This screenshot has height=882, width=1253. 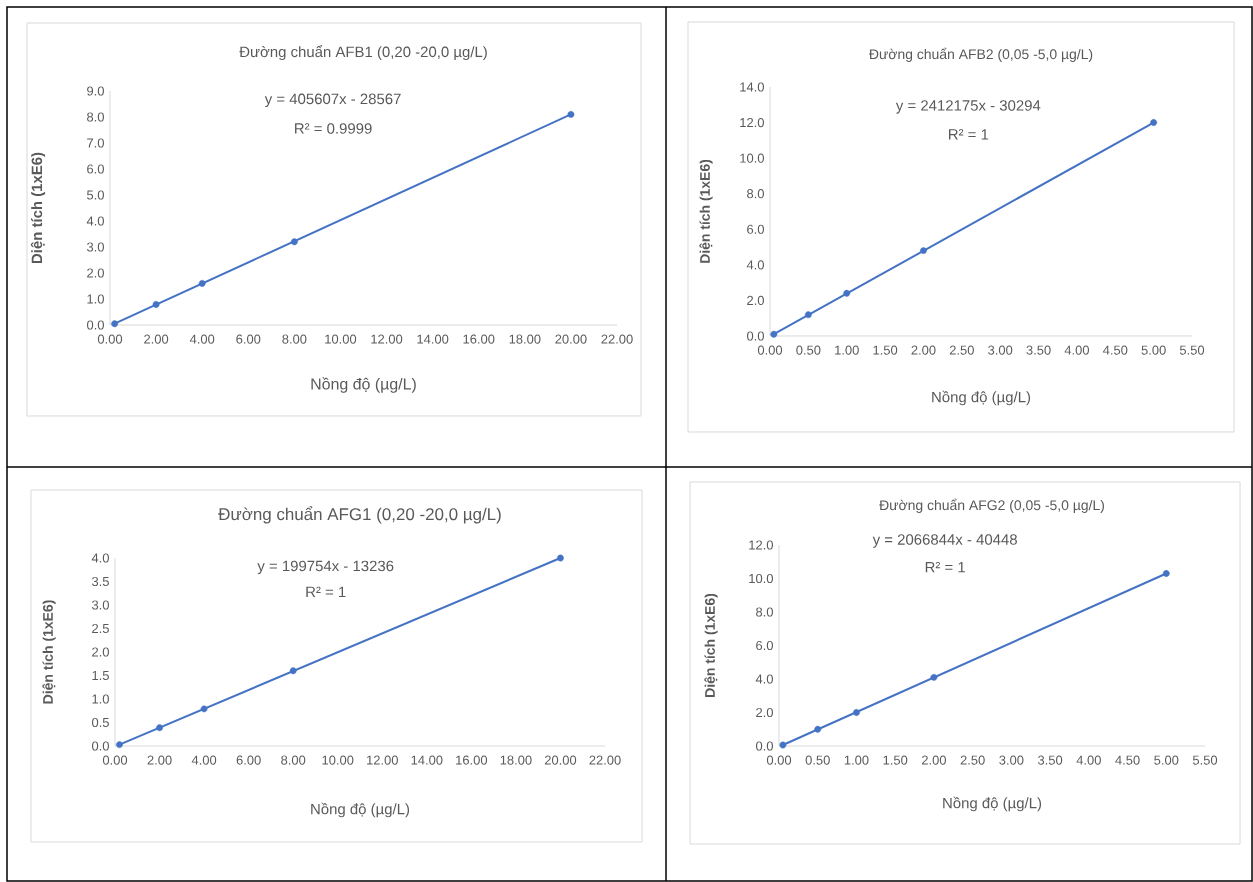 What do you see at coordinates (359, 515) in the screenshot?
I see `chart-title: Đường chuẩn AFG1 (0,20 -20,0 µg/L)` at bounding box center [359, 515].